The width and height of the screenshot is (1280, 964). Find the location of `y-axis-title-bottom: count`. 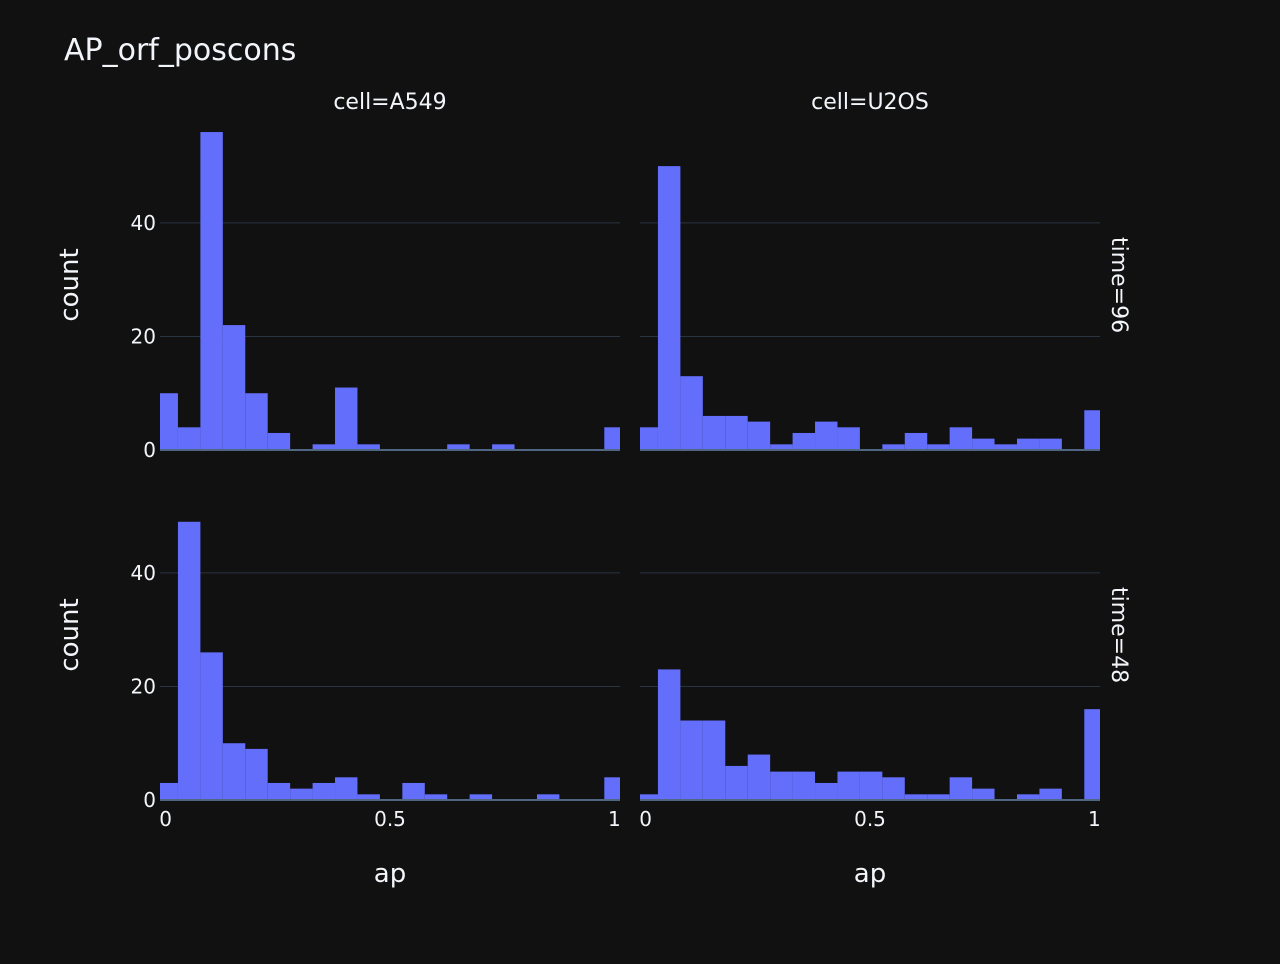

y-axis-title-bottom: count is located at coordinates (70, 634).